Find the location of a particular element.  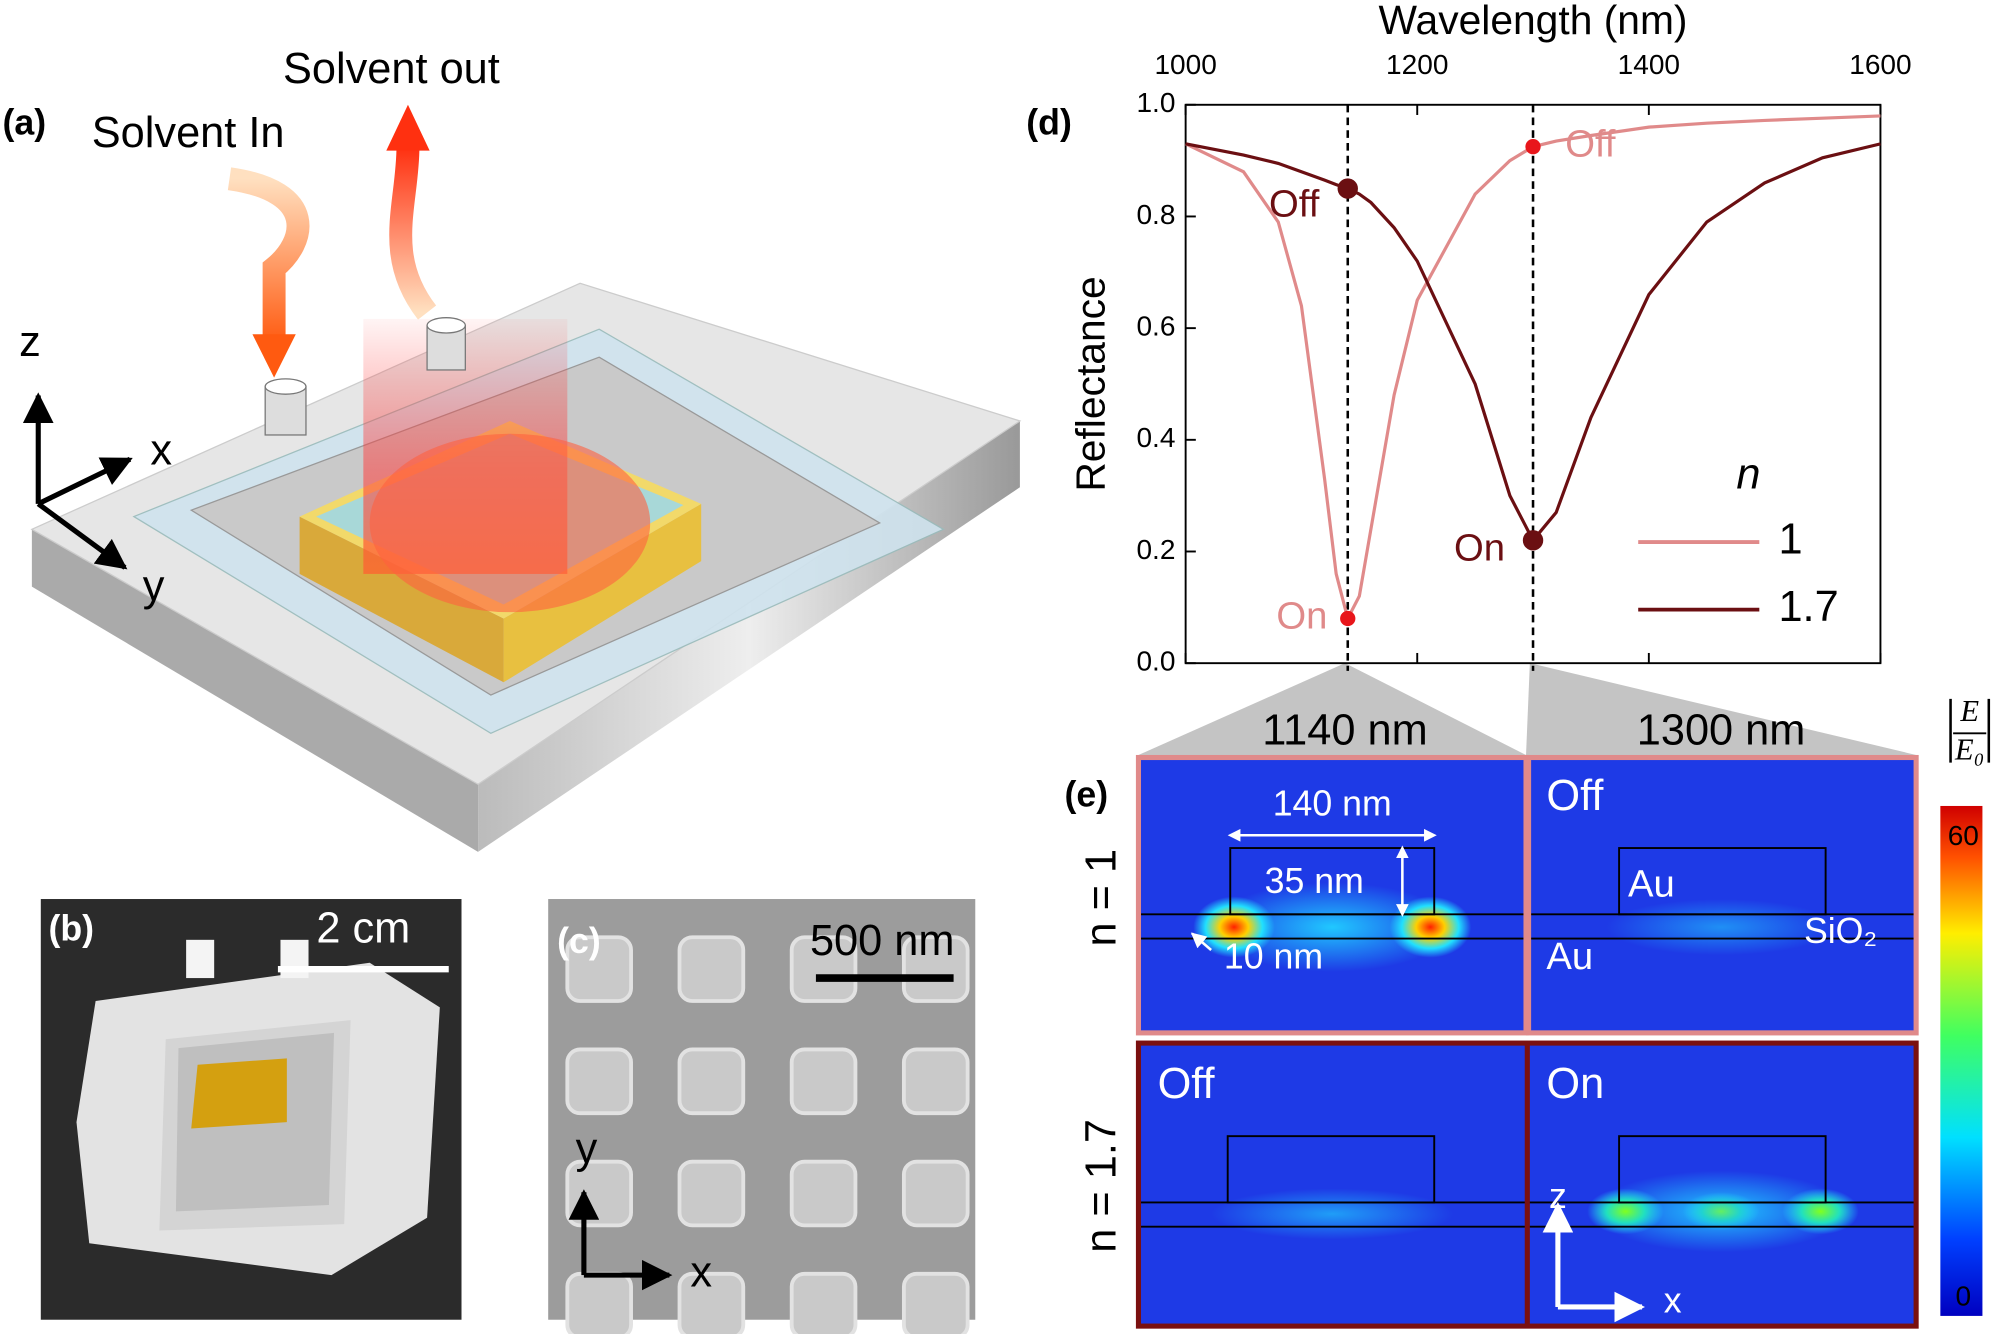

outlet-label: Solvent out is located at coordinates (391, 69).